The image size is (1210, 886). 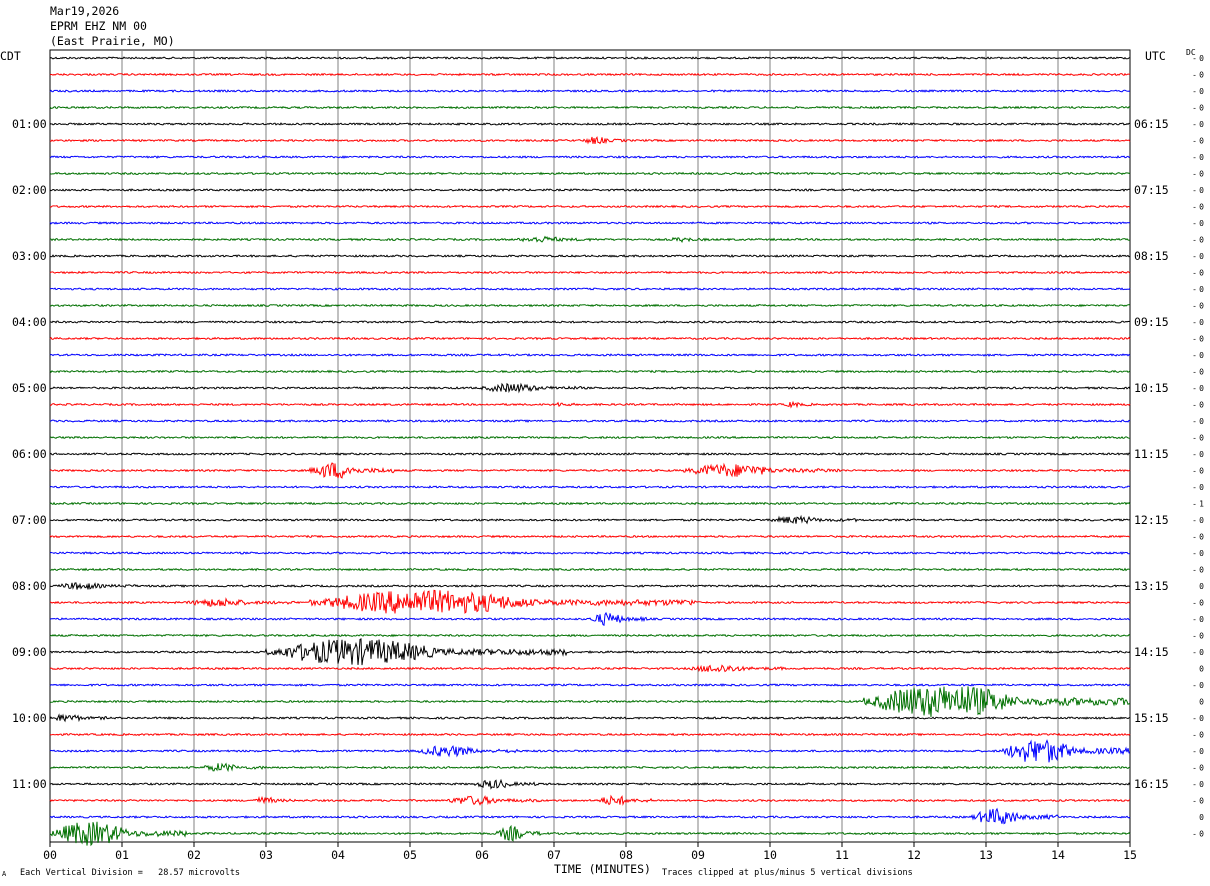 What do you see at coordinates (986, 855) in the screenshot?
I see `x-tick-label: 13` at bounding box center [986, 855].